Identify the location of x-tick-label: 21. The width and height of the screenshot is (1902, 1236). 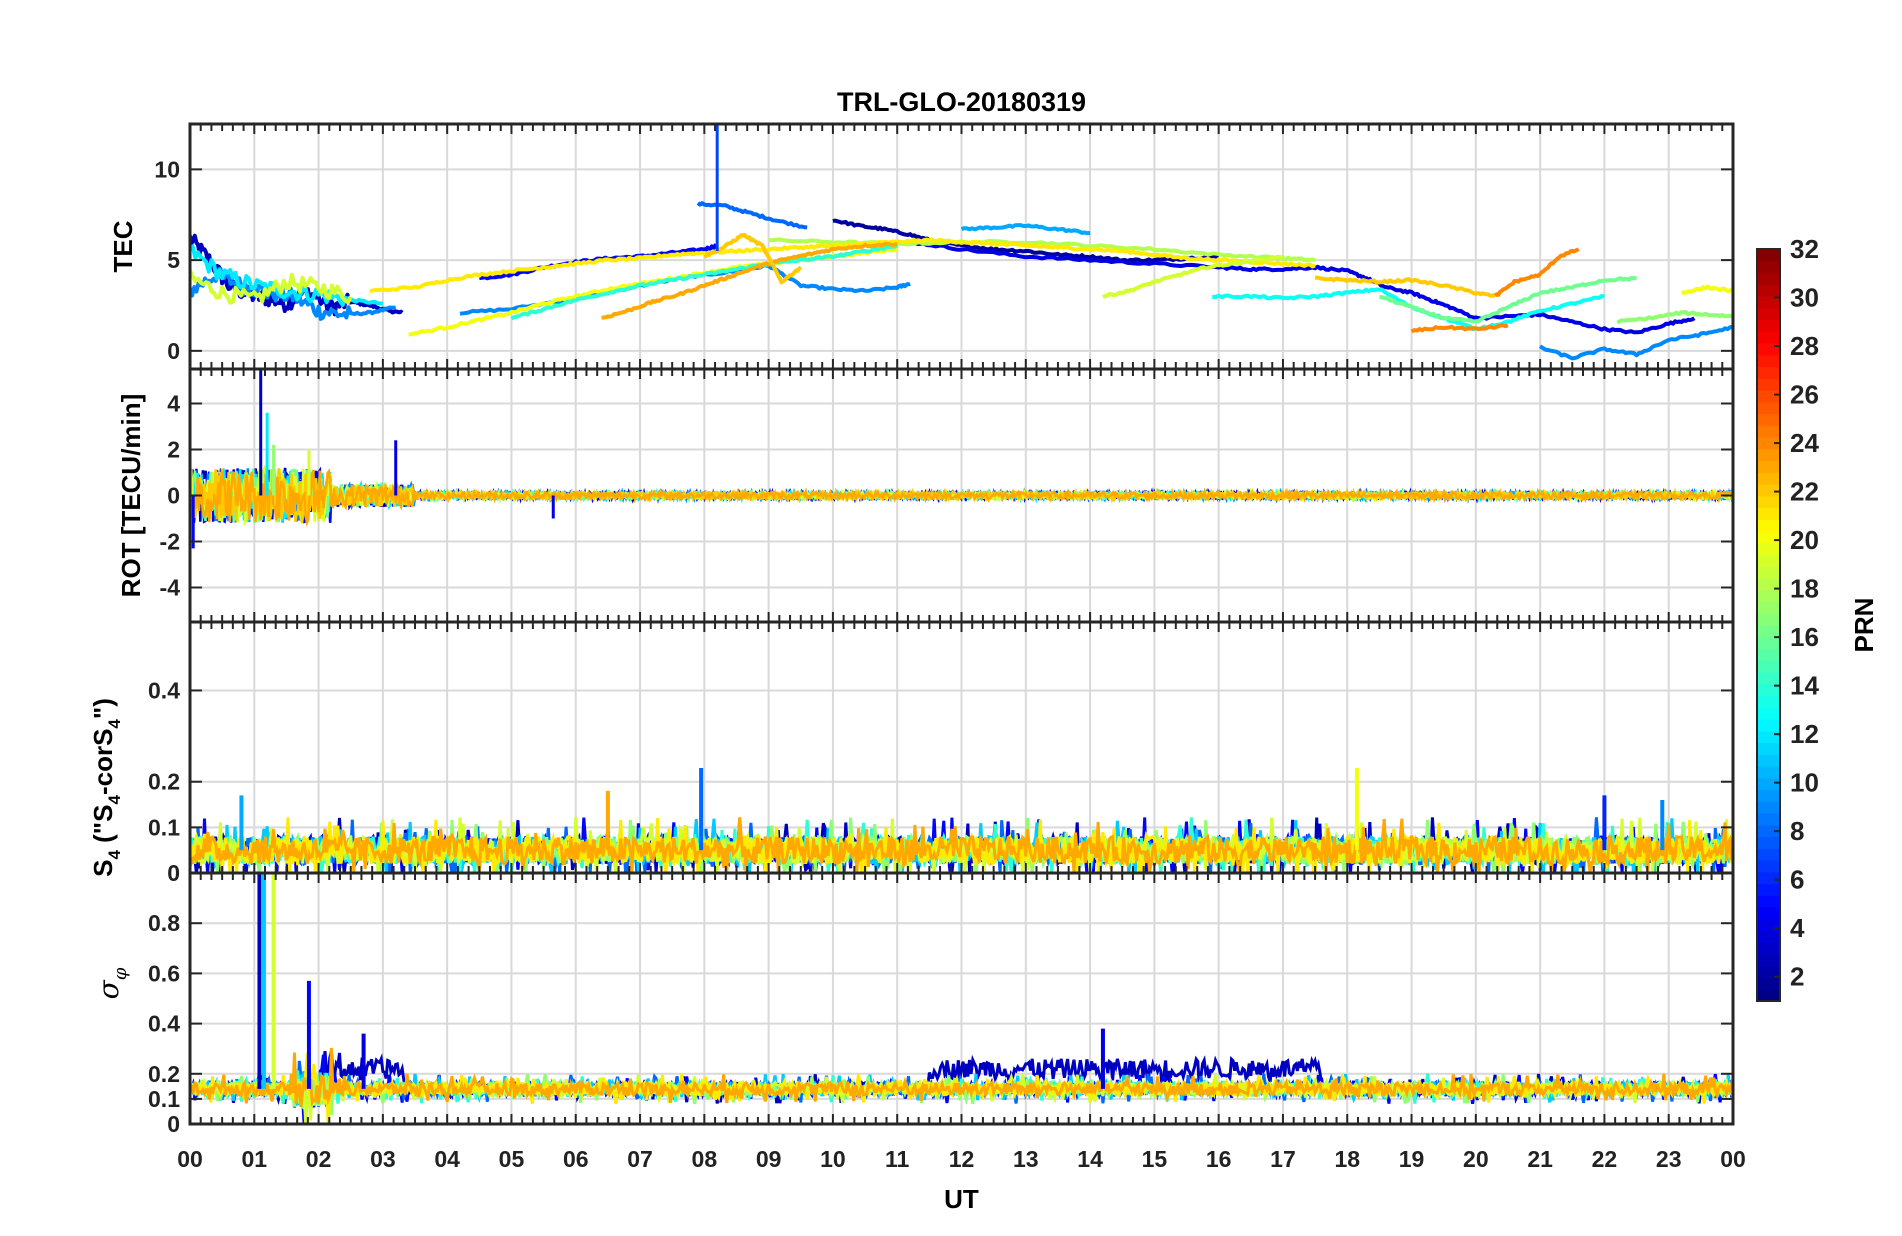
(1540, 1159).